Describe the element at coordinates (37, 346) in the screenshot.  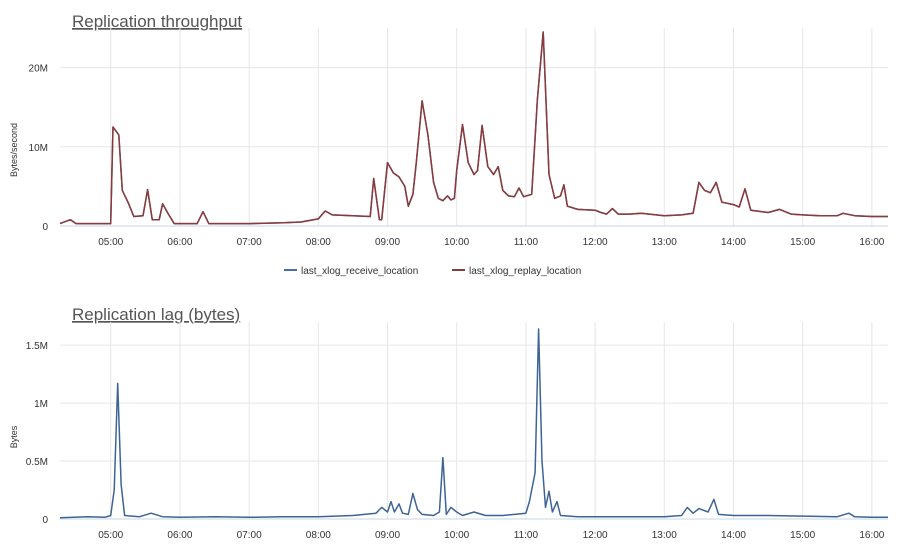
I see `y-tick-label: 1.5M` at that location.